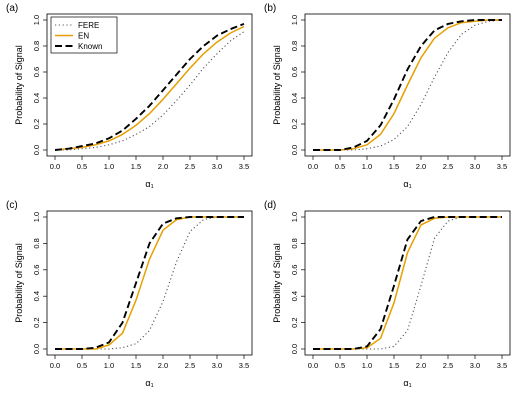 The image size is (520, 400). What do you see at coordinates (88, 25) in the screenshot?
I see `legend-entry-fere: FERE` at bounding box center [88, 25].